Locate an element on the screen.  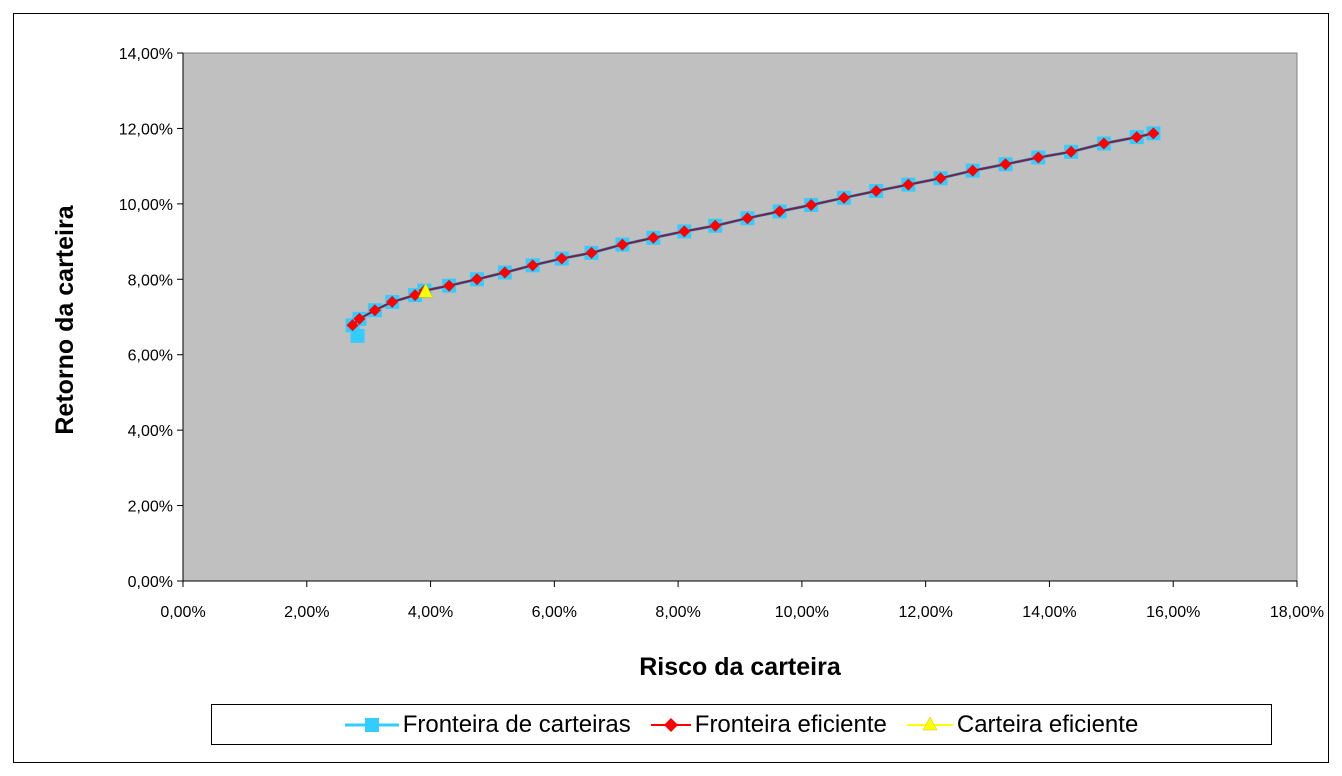
legend-key-triangle-icon is located at coordinates (929, 722).